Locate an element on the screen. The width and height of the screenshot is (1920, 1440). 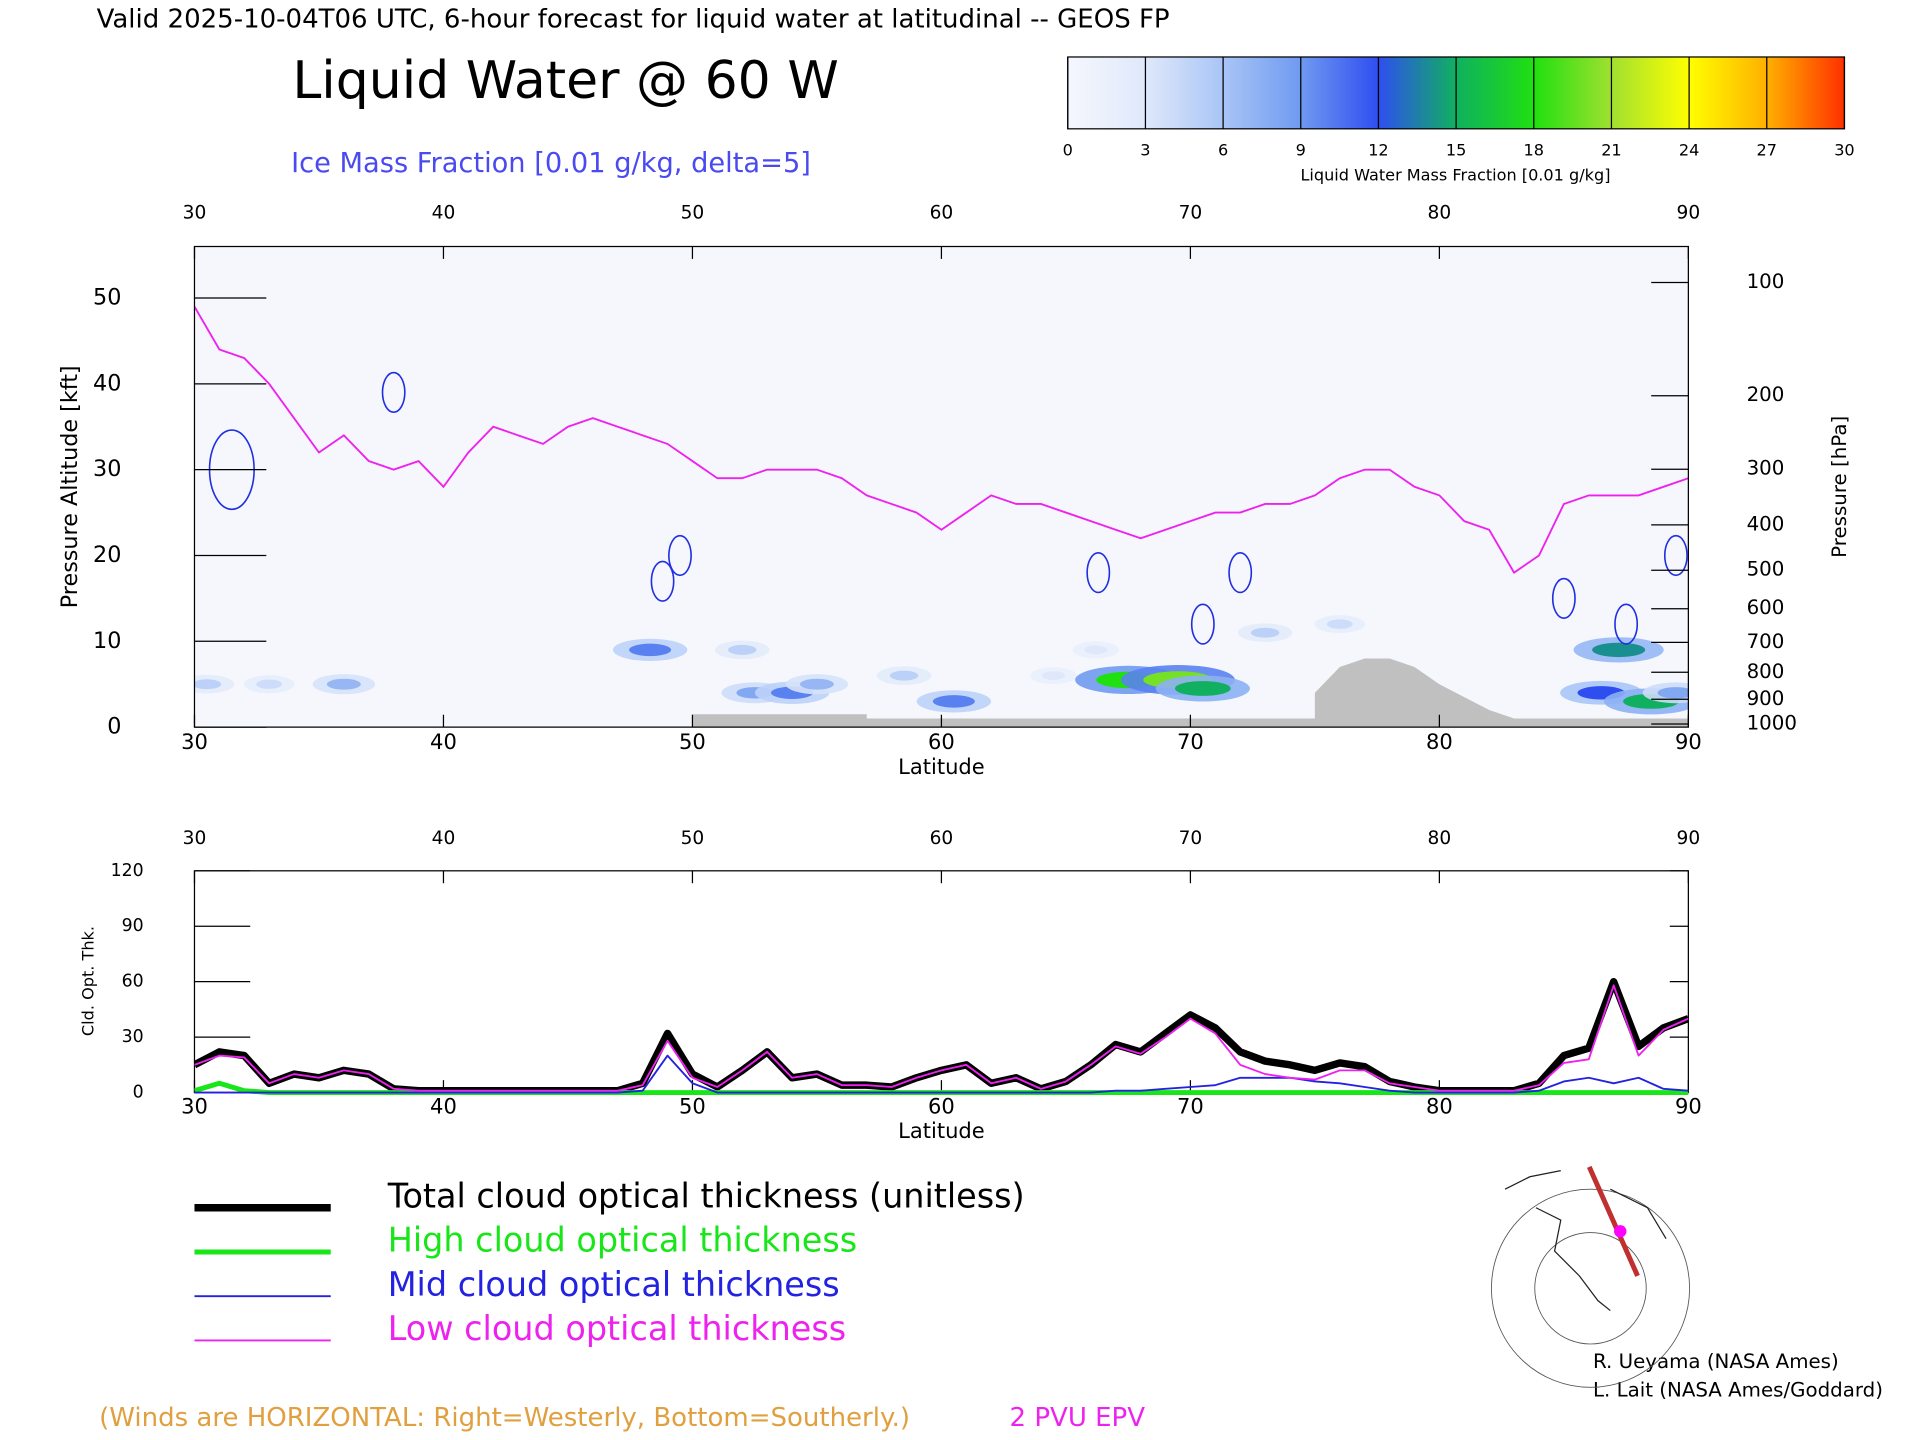
colorbar-tick-label: 21 is located at coordinates (1611, 150).